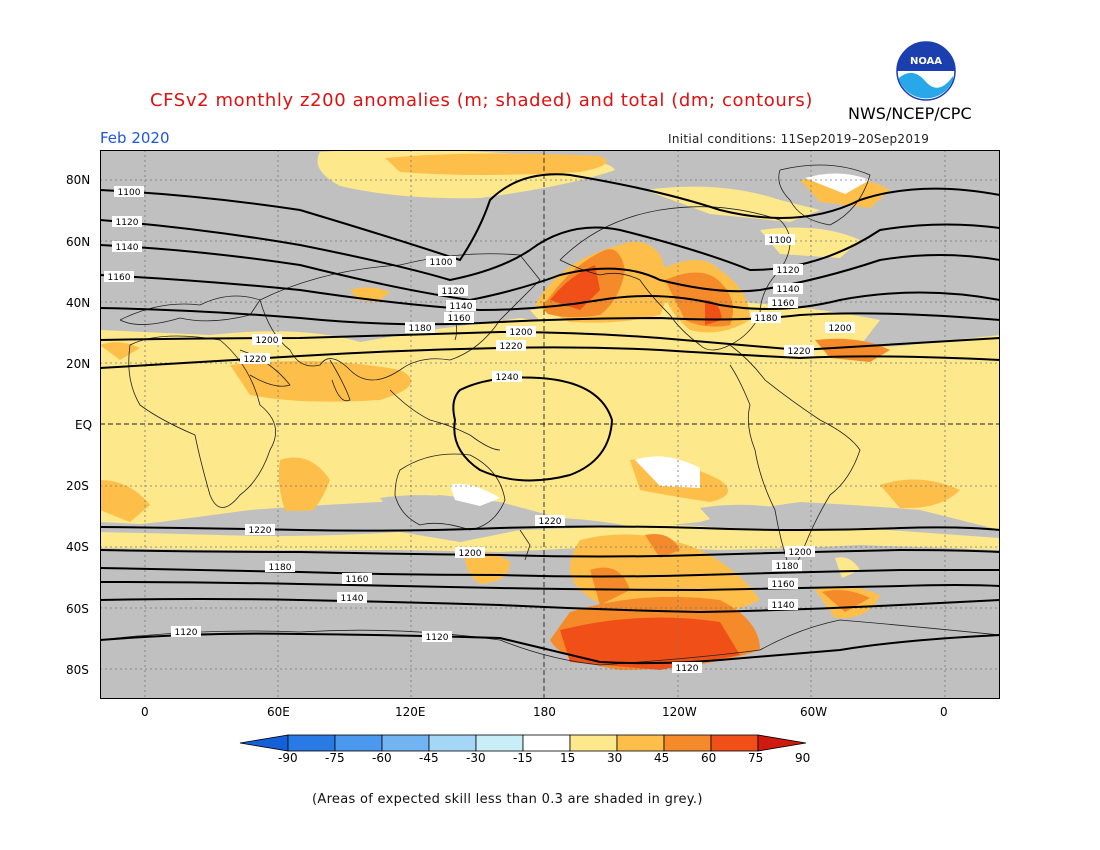 The height and width of the screenshot is (850, 1100). What do you see at coordinates (507, 378) in the screenshot?
I see `svg-text: 1240` at bounding box center [507, 378].